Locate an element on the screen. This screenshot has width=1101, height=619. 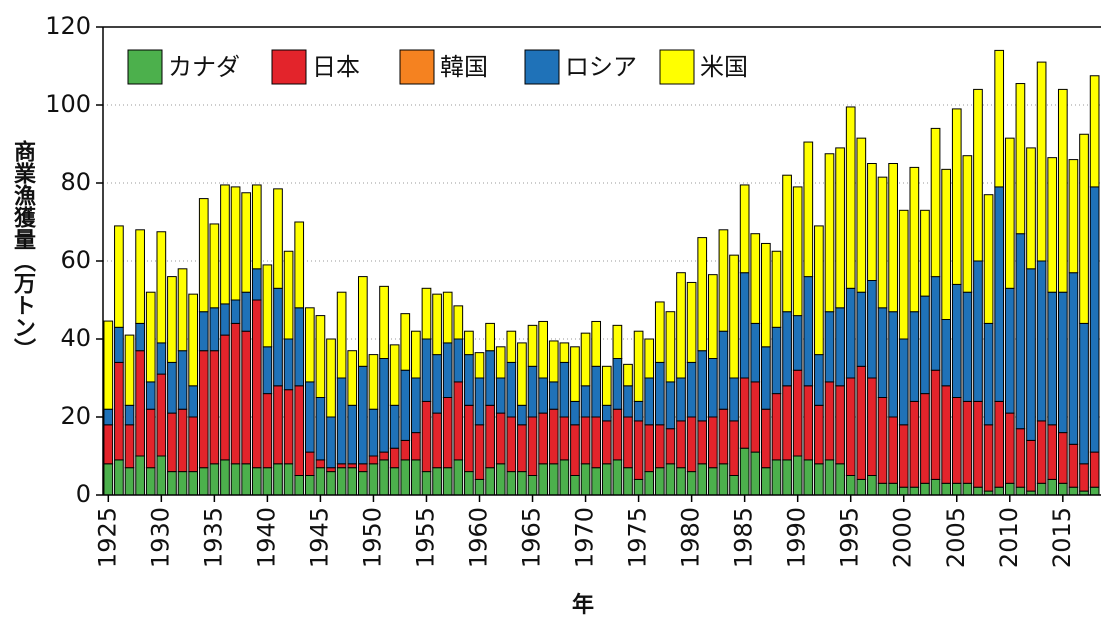
y-tick-label: 0 is located at coordinates (83, 494).